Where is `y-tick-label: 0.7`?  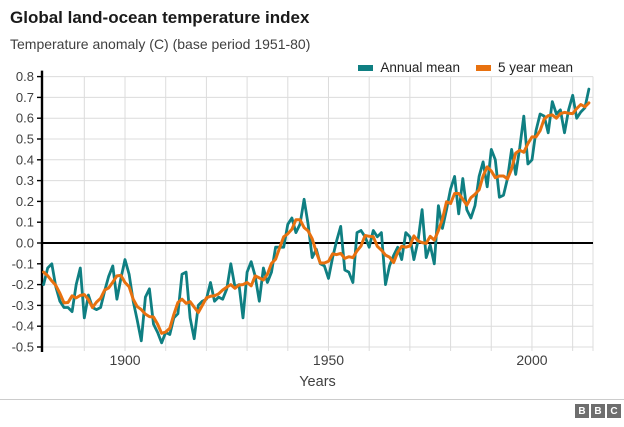
y-tick-label: 0.7 is located at coordinates (25, 97).